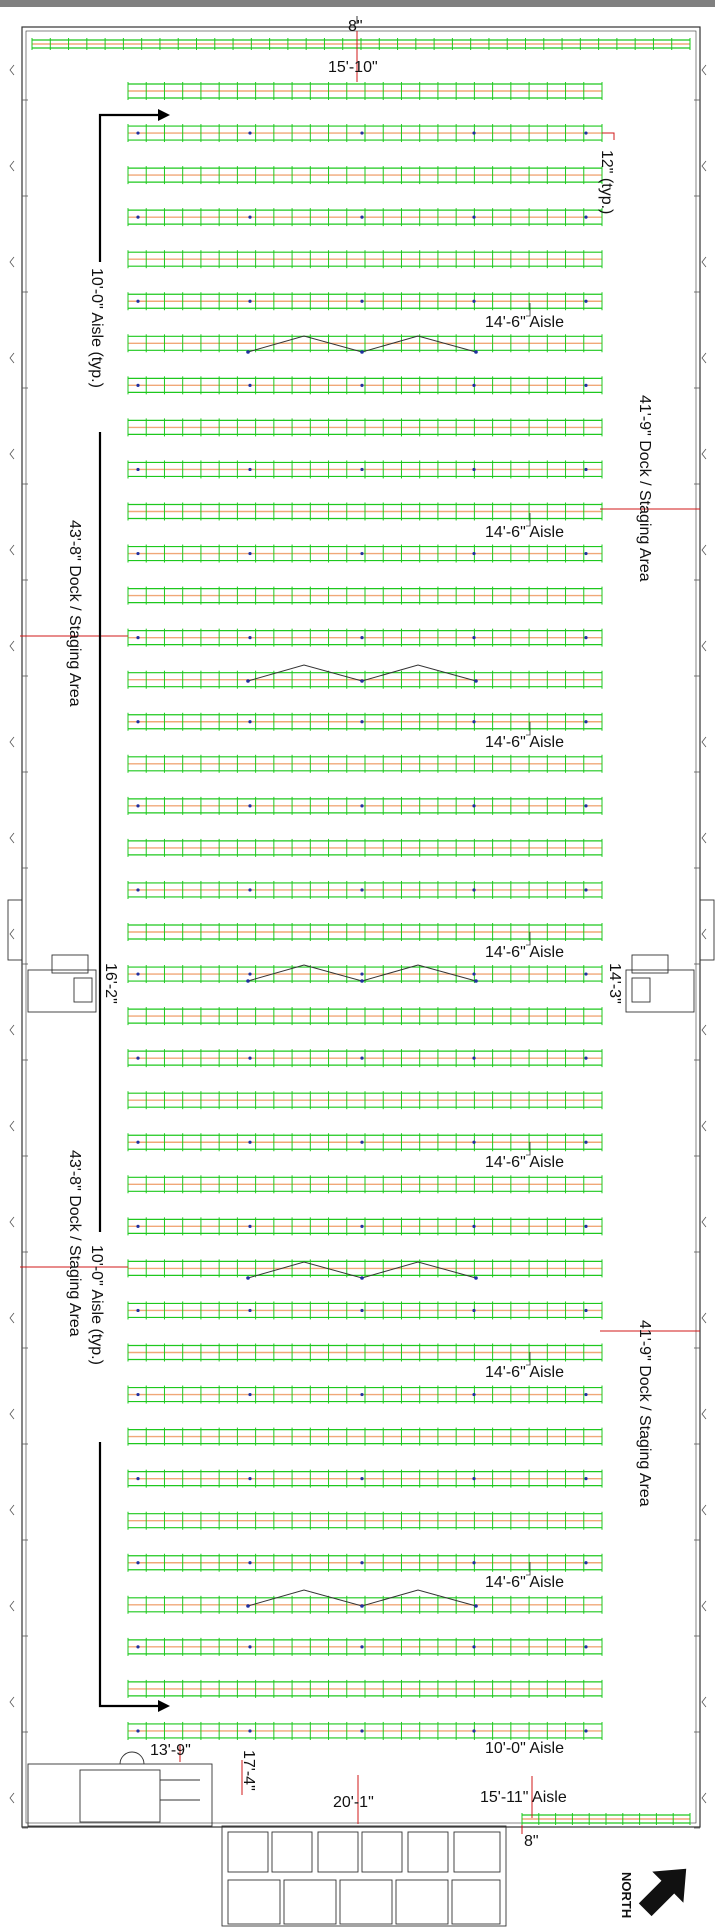 This screenshot has width=715, height=1929. What do you see at coordinates (614, 983) in the screenshot?
I see `right-column-offset-label: 14'-3"` at bounding box center [614, 983].